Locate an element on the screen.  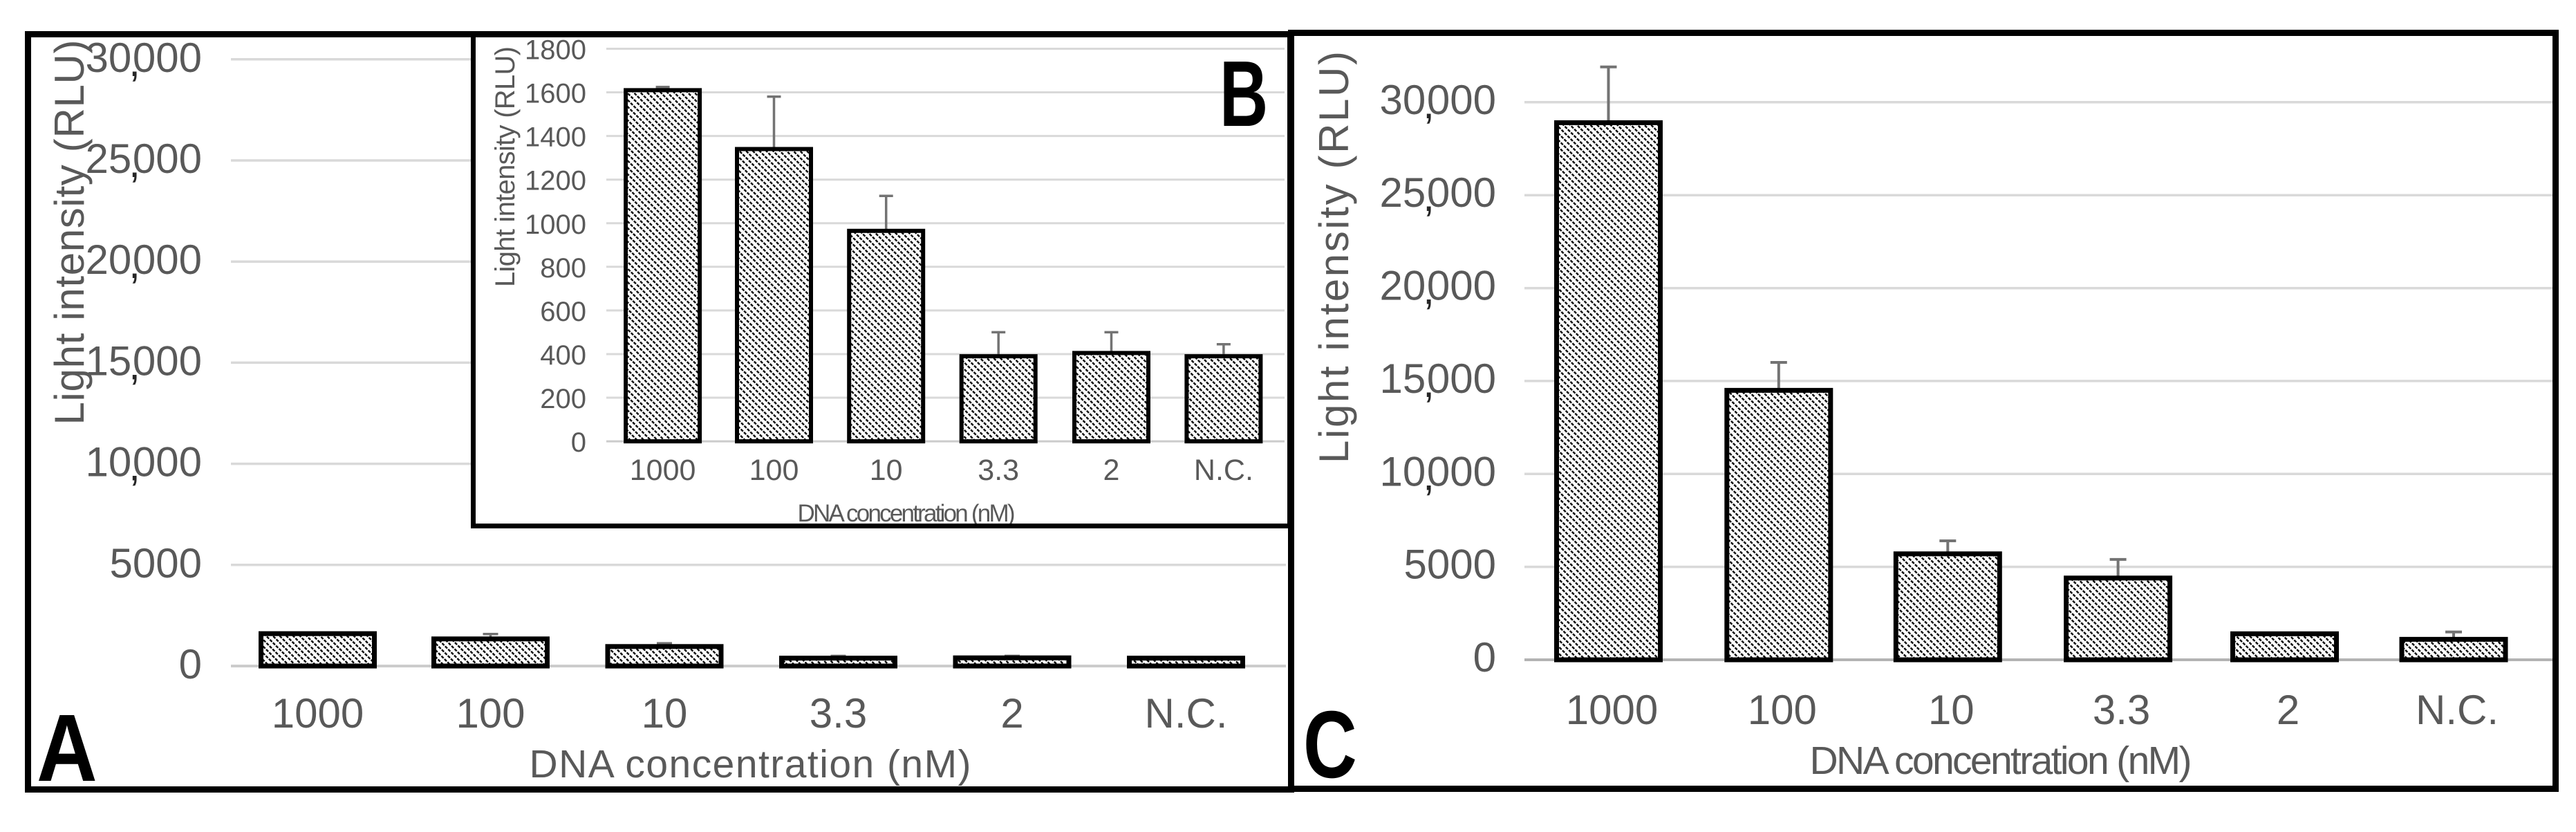
svg-text: 400 is located at coordinates (563, 355).